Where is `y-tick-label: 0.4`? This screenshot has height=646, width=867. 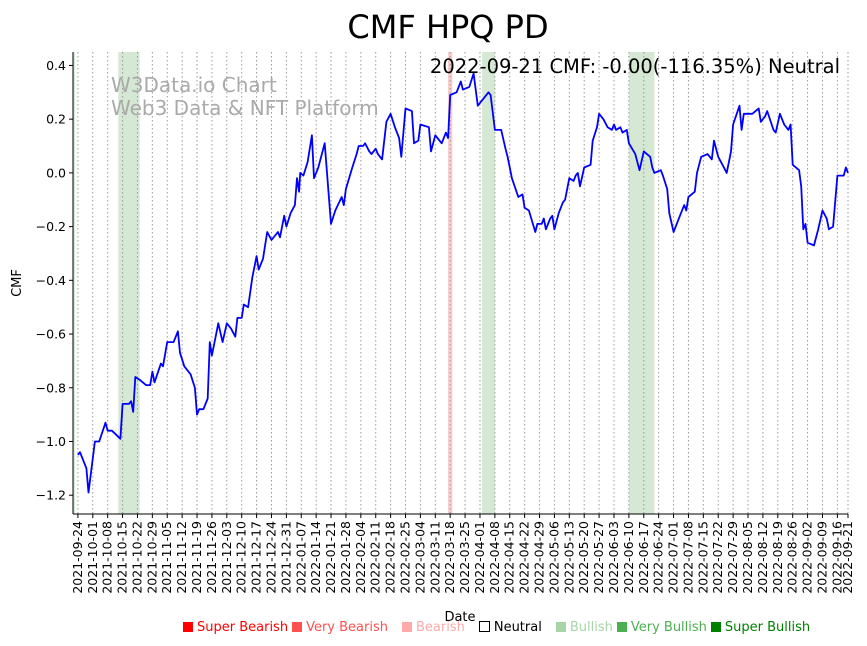
y-tick-label: 0.4 is located at coordinates (56, 65).